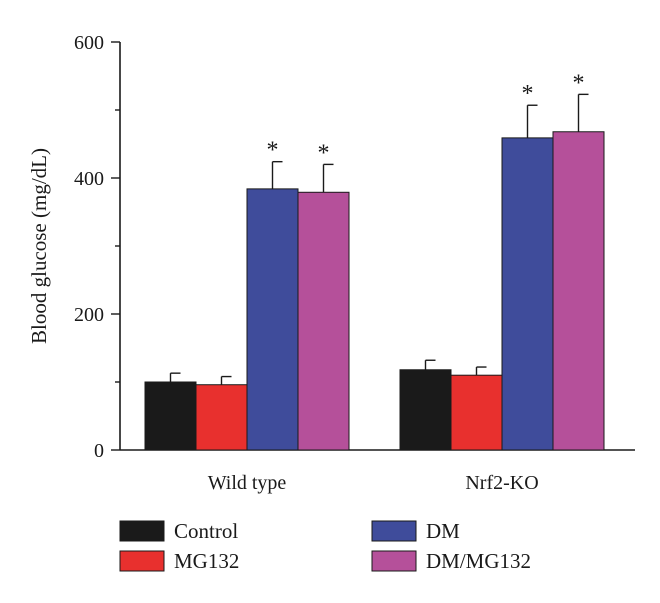 This screenshot has width=660, height=603. Describe the element at coordinates (206, 561) in the screenshot. I see `legend-label: MG132` at that location.